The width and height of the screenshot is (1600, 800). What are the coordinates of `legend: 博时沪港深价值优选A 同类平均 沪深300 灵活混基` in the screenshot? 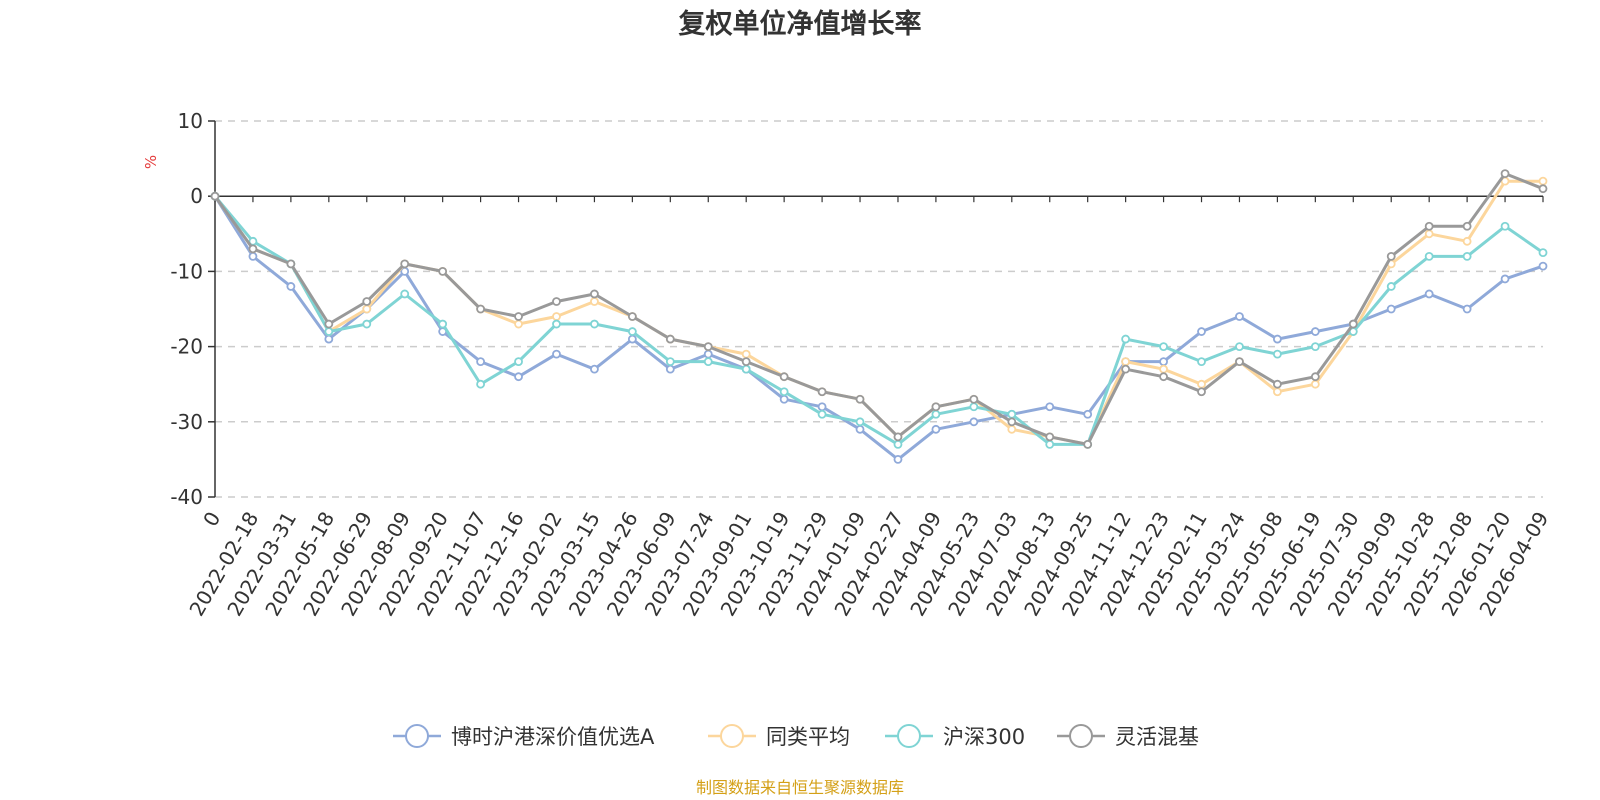 It's located at (796, 736).